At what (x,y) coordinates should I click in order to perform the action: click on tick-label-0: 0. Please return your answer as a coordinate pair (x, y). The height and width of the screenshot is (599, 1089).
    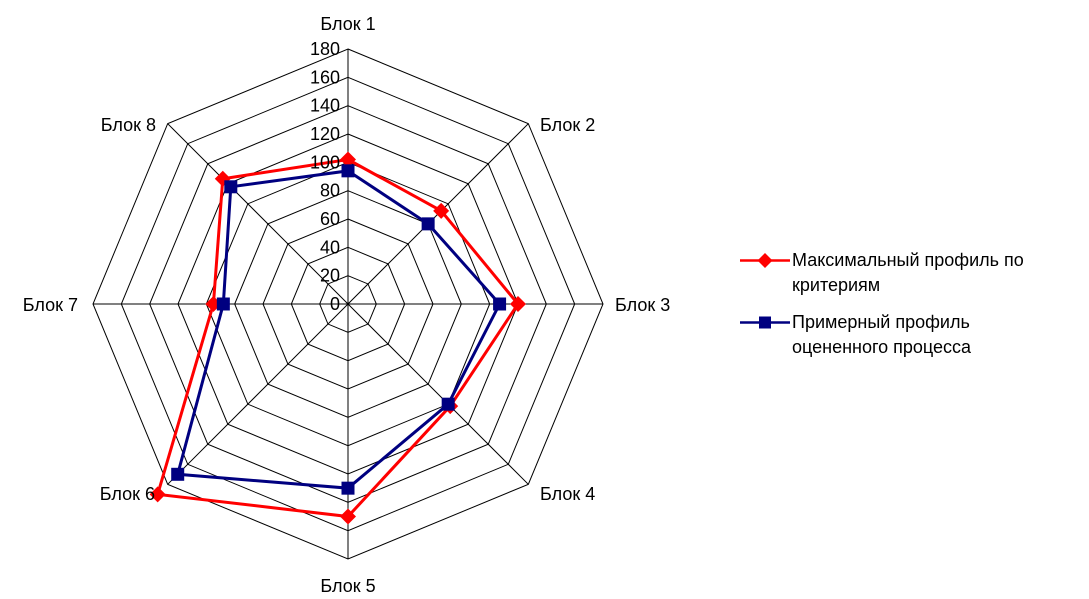
    Looking at the image, I should click on (335, 304).